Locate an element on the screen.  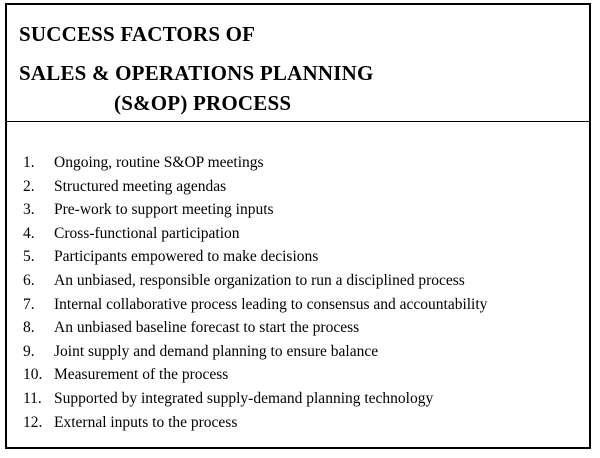
item-text: Ongoing, routine S&OP meetings is located at coordinates (159, 162).